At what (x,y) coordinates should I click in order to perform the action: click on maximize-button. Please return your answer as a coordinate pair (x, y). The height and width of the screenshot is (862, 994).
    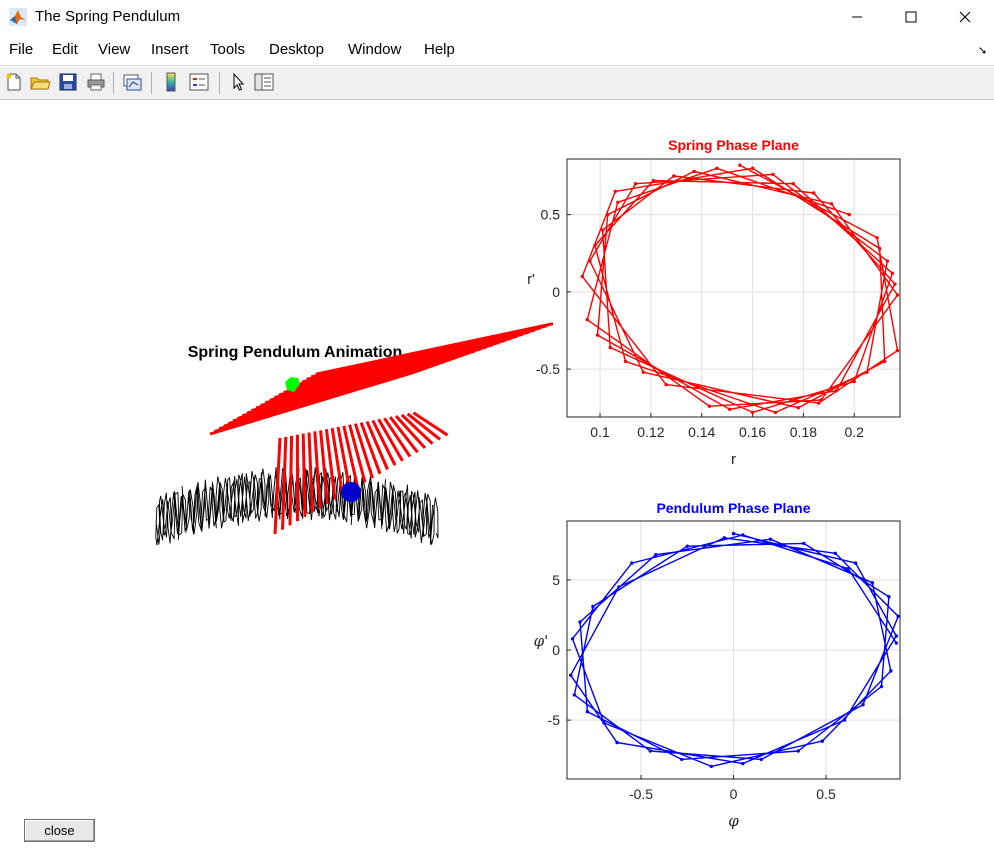
    Looking at the image, I should click on (911, 16).